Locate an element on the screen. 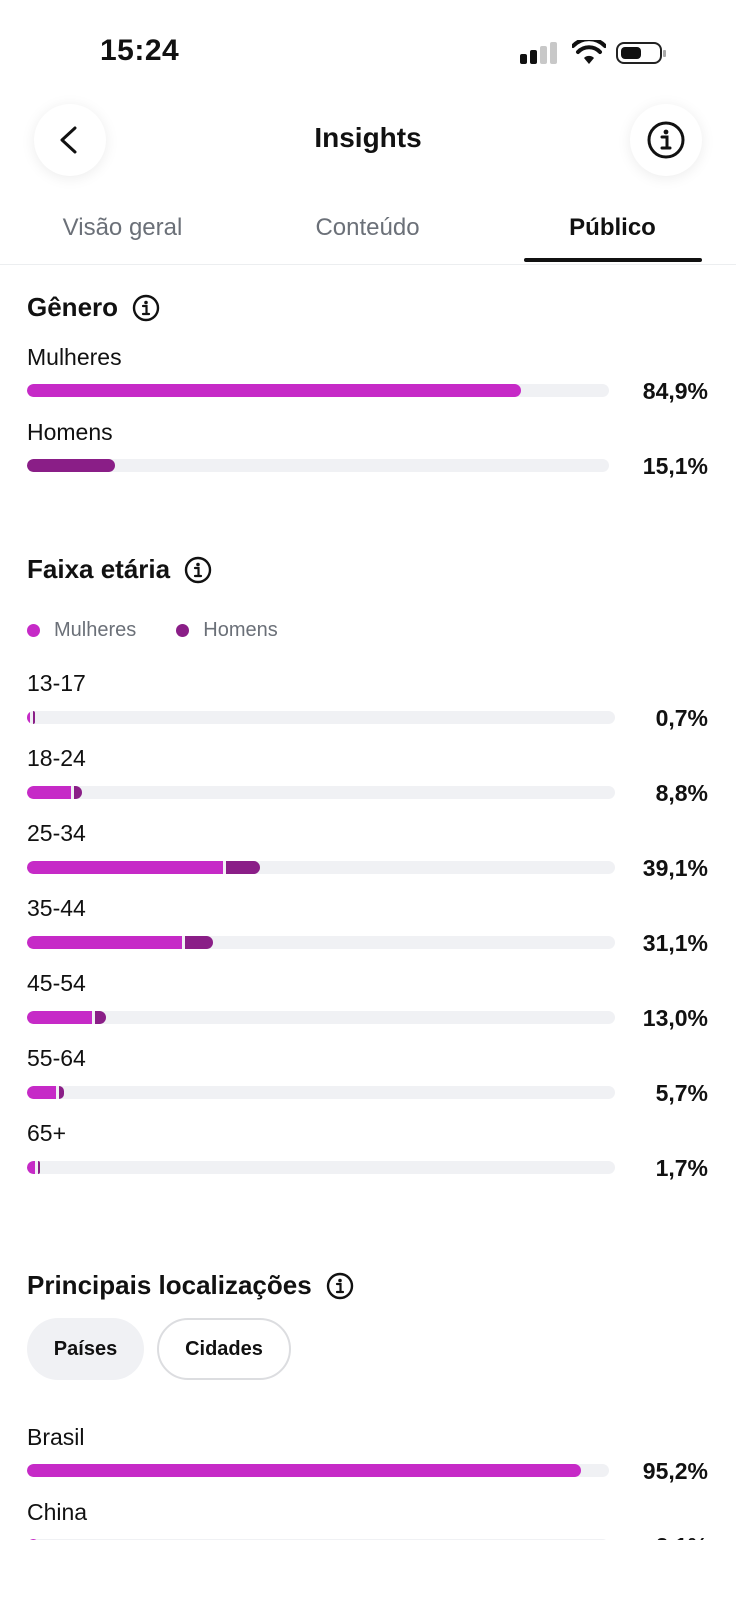 This screenshot has width=736, height=1600. chevron-left-icon is located at coordinates (68, 140).